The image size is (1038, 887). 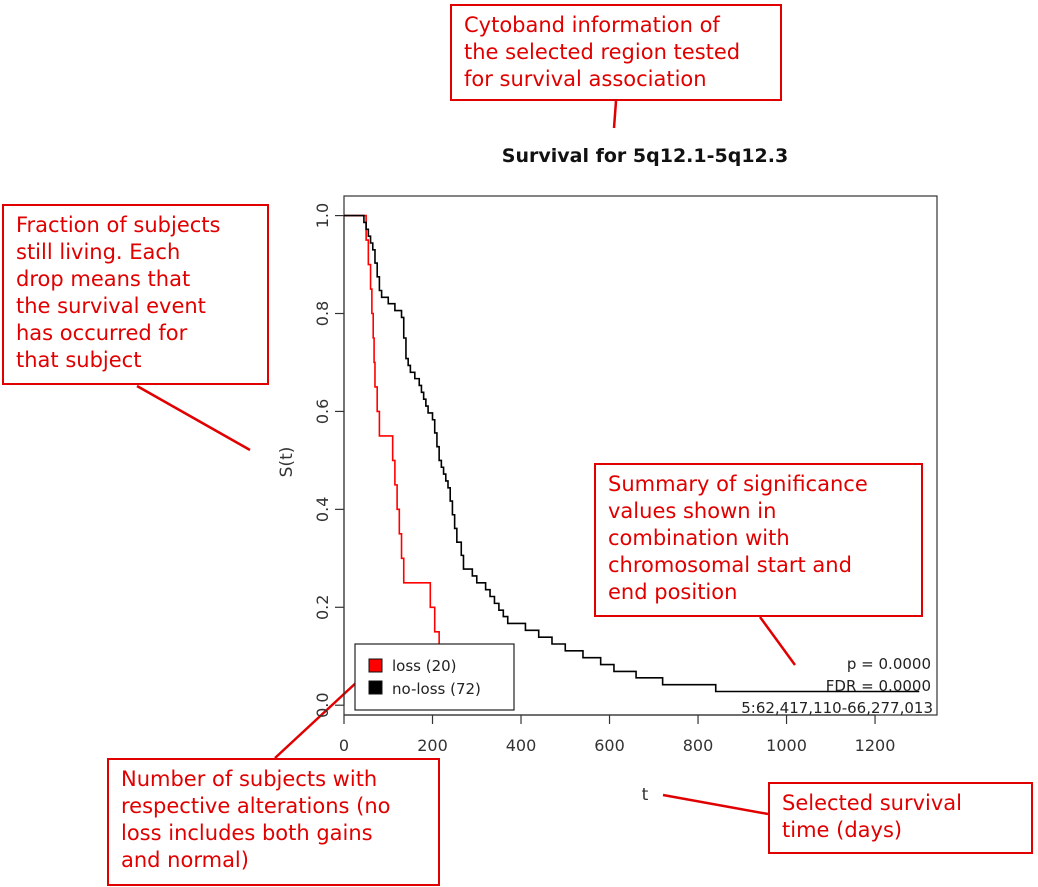 What do you see at coordinates (889, 664) in the screenshot?
I see `p-value-label: p = 0.0000` at bounding box center [889, 664].